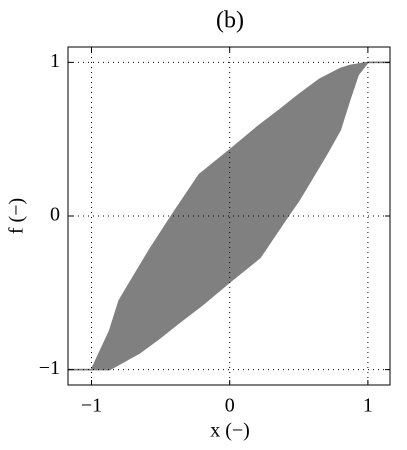  I want to click on y-tick-label: 1, so click(55, 61).